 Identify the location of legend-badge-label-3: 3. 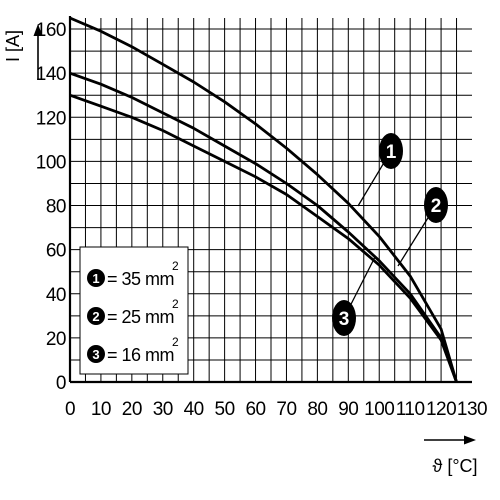
(95, 354).